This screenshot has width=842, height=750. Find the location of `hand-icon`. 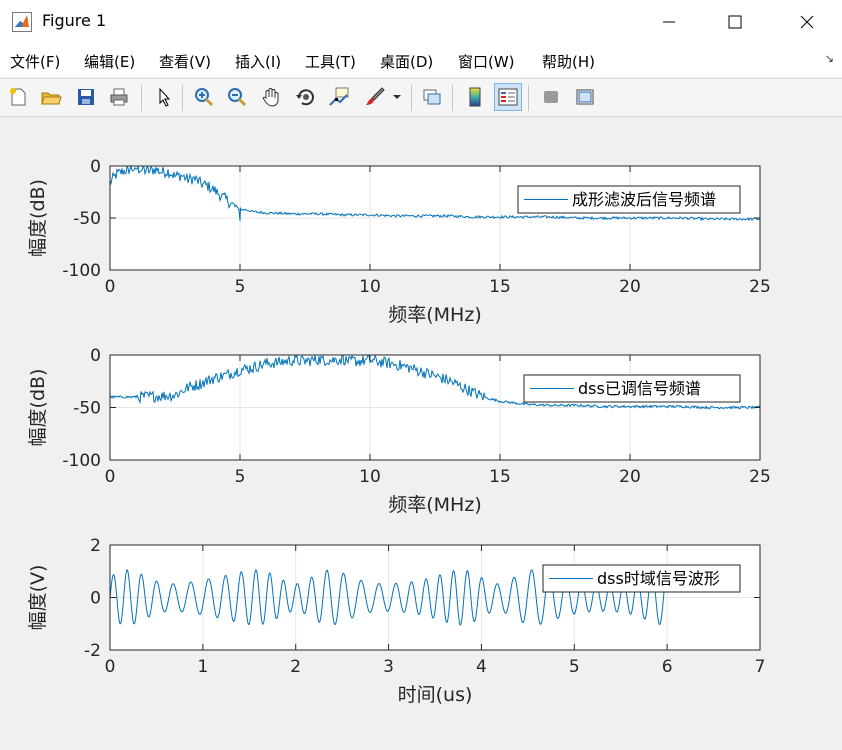

hand-icon is located at coordinates (270, 97).